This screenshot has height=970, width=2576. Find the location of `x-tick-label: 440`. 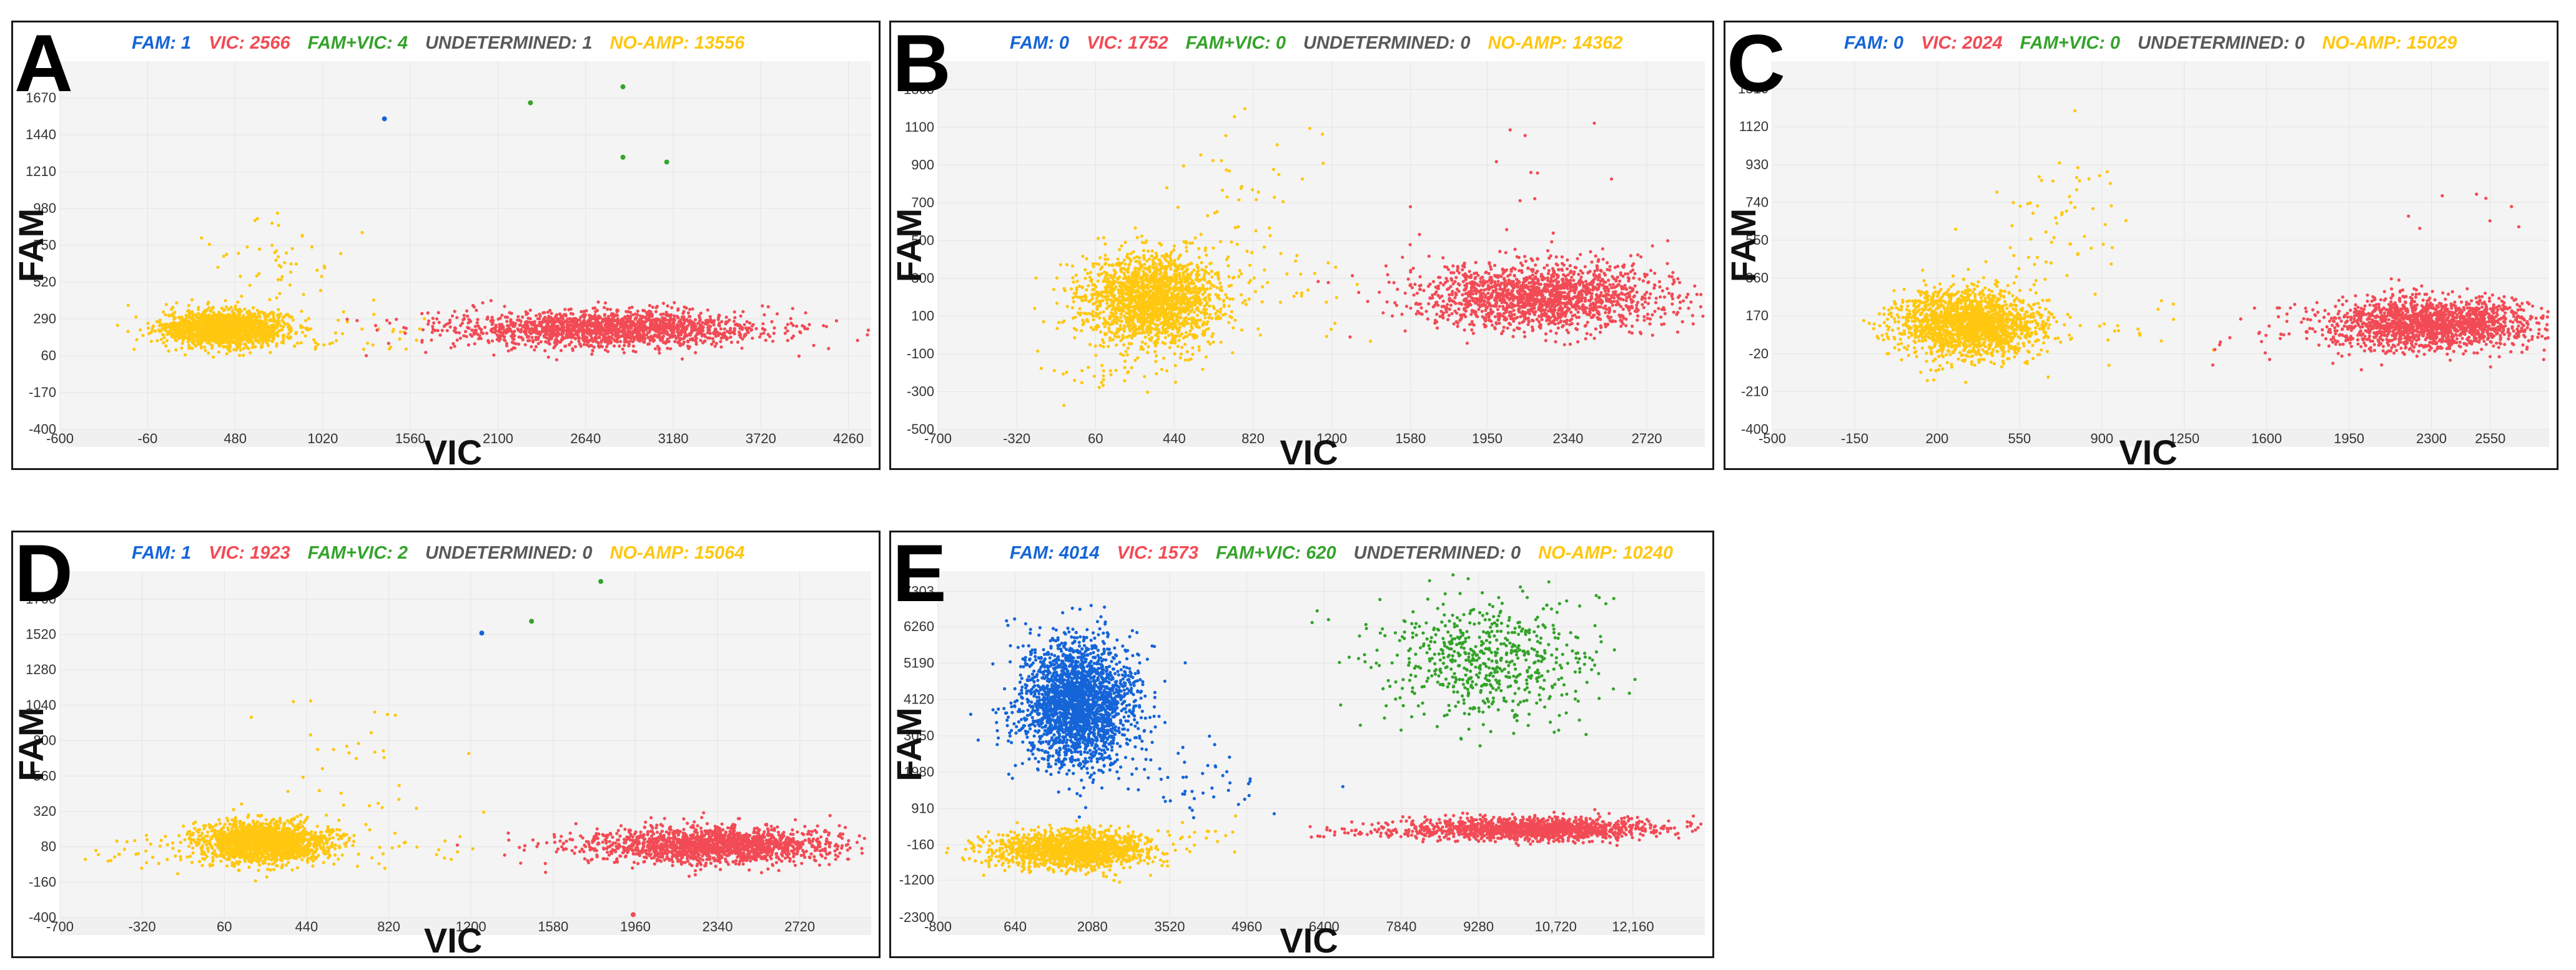

x-tick-label: 440 is located at coordinates (1174, 439).